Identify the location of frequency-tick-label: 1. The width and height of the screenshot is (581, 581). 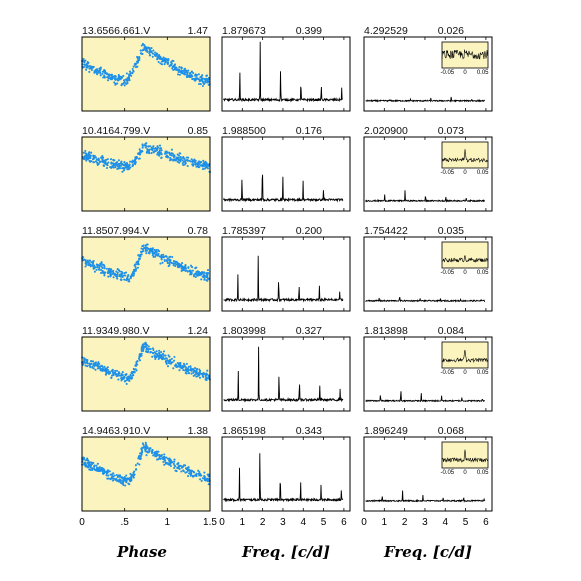
(243, 522).